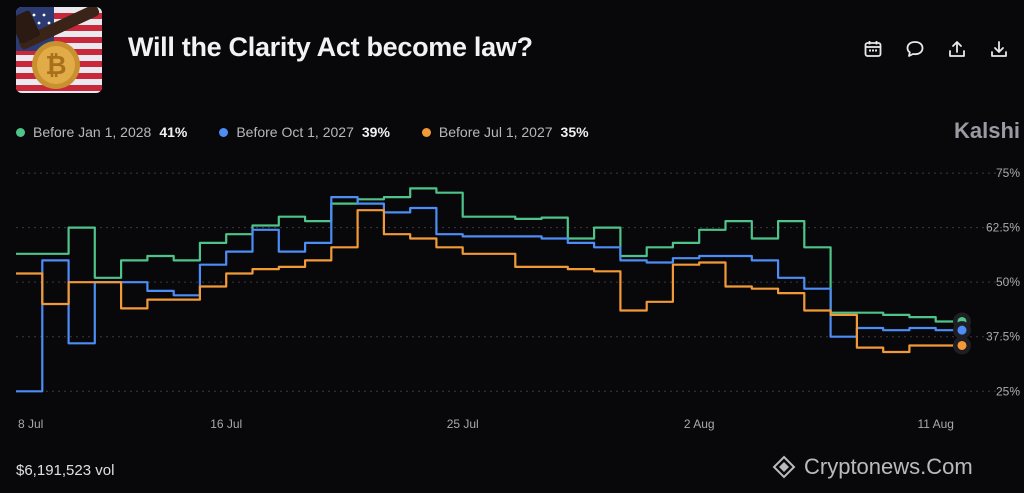  Describe the element at coordinates (986, 130) in the screenshot. I see `kalshi-logo: Kalshi` at that location.